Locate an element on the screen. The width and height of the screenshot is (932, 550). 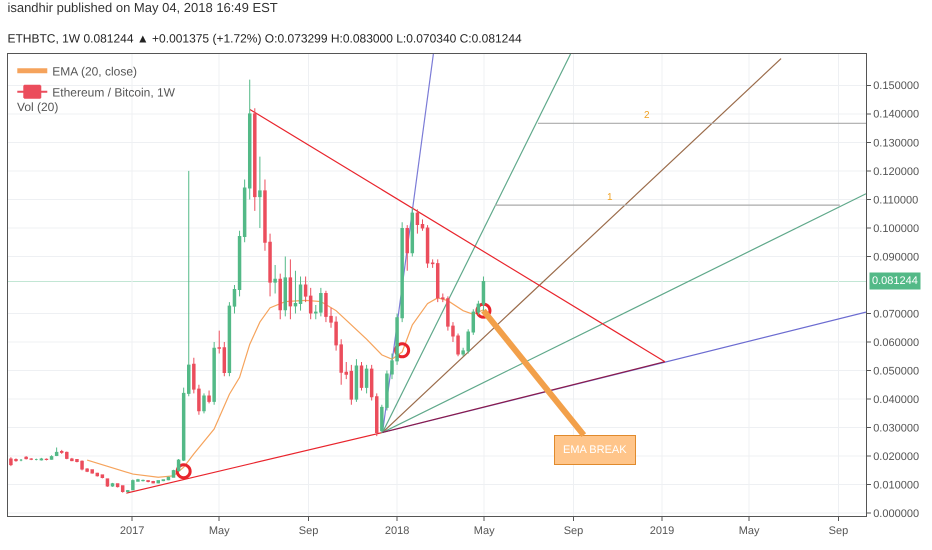
y-tick-label: 0.040000 is located at coordinates (896, 400).